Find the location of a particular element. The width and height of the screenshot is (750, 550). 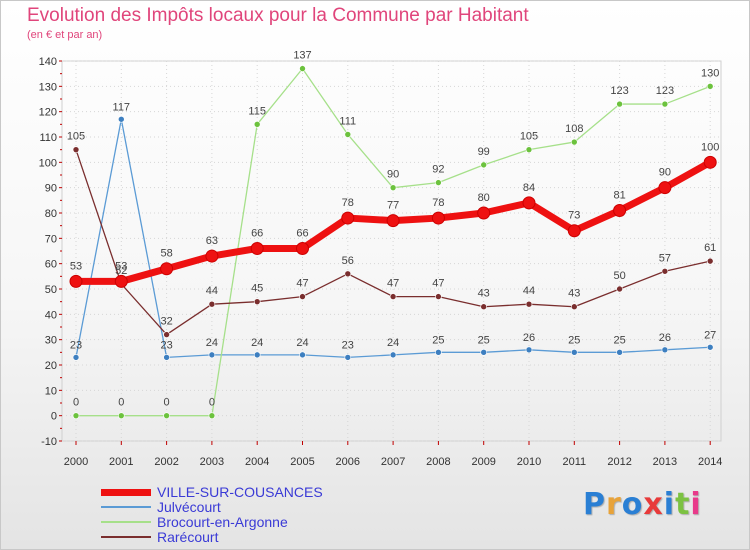

data-label: 27 is located at coordinates (710, 335).